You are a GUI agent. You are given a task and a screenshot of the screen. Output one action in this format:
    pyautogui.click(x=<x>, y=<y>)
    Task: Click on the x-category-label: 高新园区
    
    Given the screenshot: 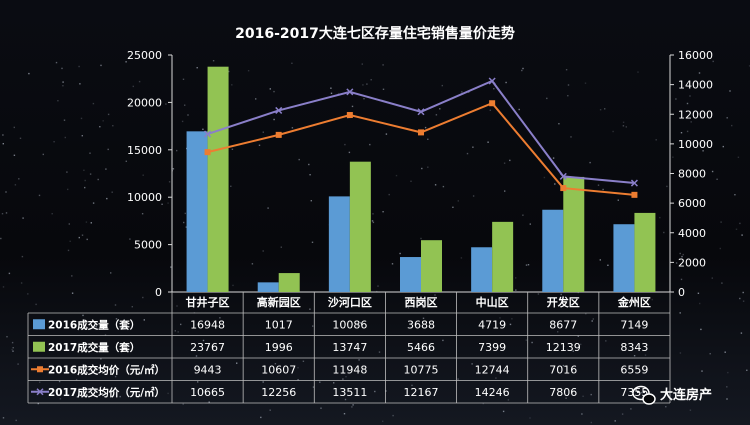 What is the action you would take?
    pyautogui.click(x=279, y=302)
    